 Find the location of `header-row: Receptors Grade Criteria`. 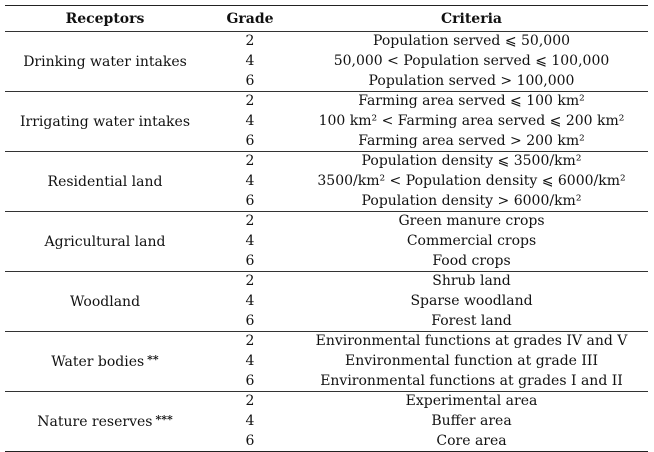

header-row: Receptors Grade Criteria is located at coordinates (326, 18).